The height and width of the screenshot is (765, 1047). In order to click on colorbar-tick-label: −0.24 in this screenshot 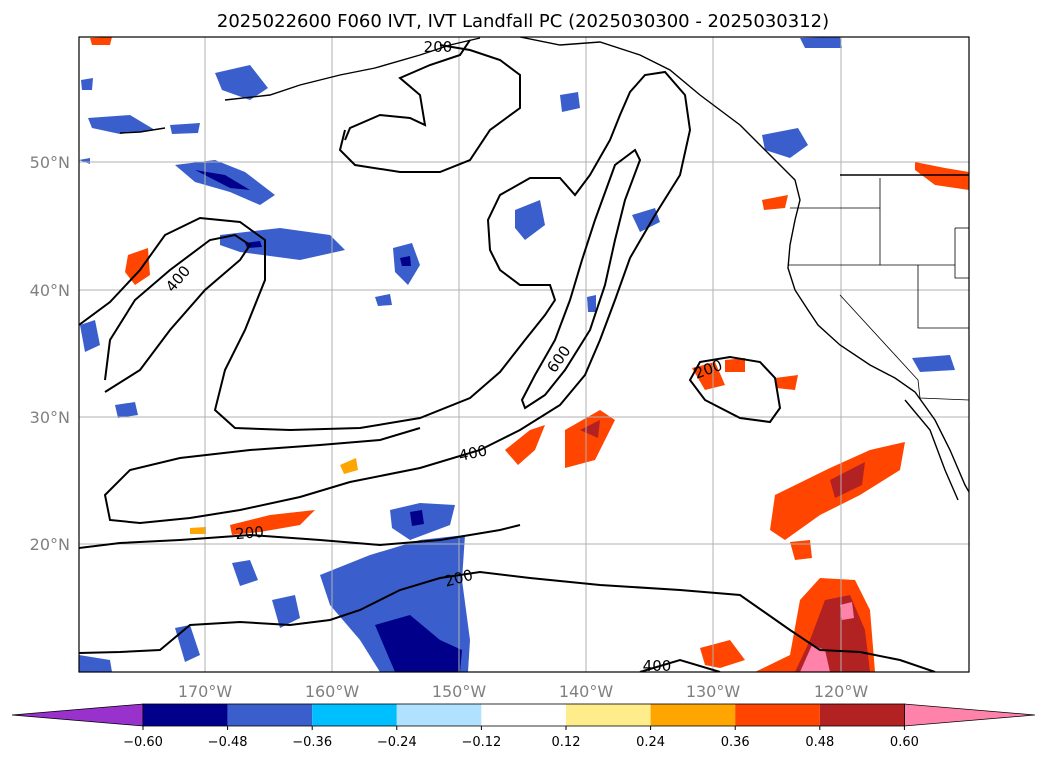, I will do `click(397, 742)`.